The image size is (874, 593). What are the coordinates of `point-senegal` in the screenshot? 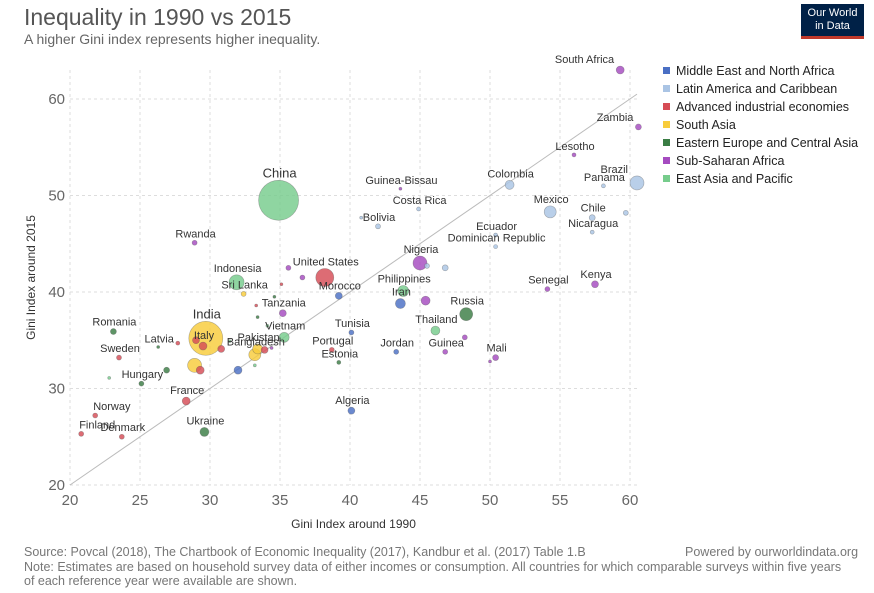 It's located at (547, 289).